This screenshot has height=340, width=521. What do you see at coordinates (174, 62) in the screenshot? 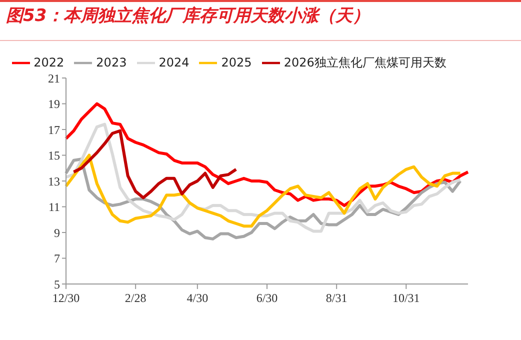
I see `legend-label: 2024` at bounding box center [174, 62].